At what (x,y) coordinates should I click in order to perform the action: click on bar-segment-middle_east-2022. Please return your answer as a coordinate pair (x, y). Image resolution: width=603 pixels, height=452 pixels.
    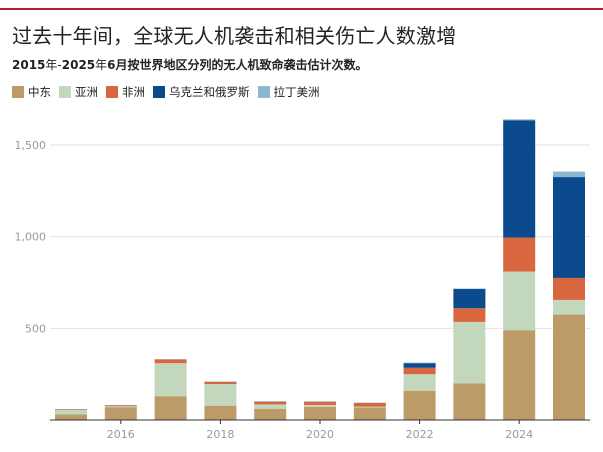
    Looking at the image, I should click on (419, 405).